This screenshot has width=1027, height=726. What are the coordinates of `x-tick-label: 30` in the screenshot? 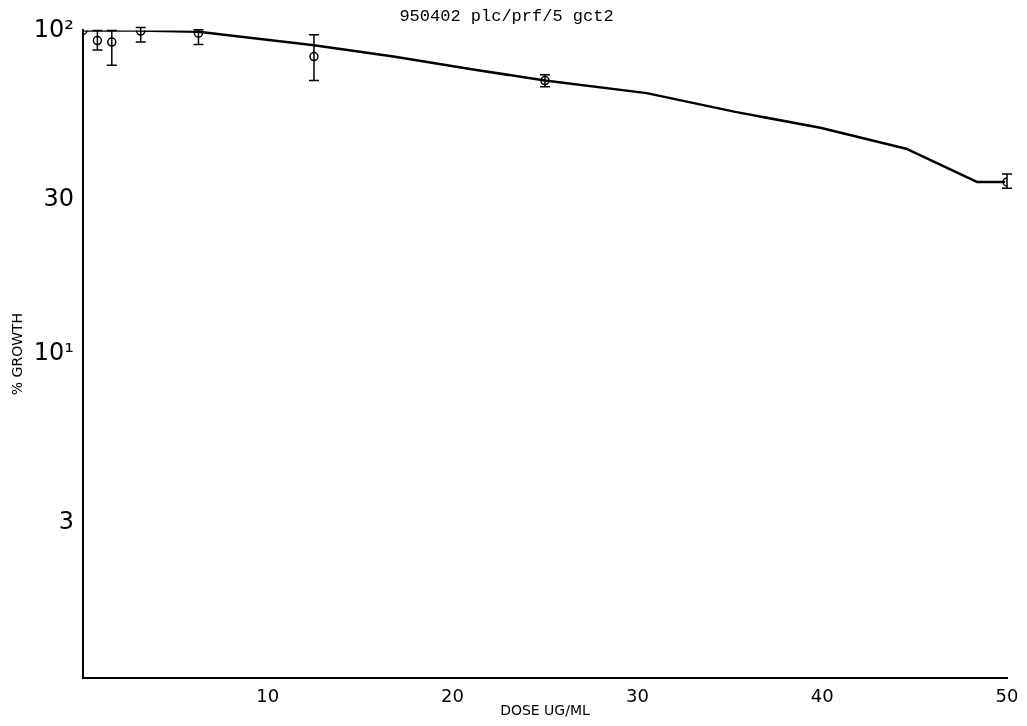 It's located at (637, 696).